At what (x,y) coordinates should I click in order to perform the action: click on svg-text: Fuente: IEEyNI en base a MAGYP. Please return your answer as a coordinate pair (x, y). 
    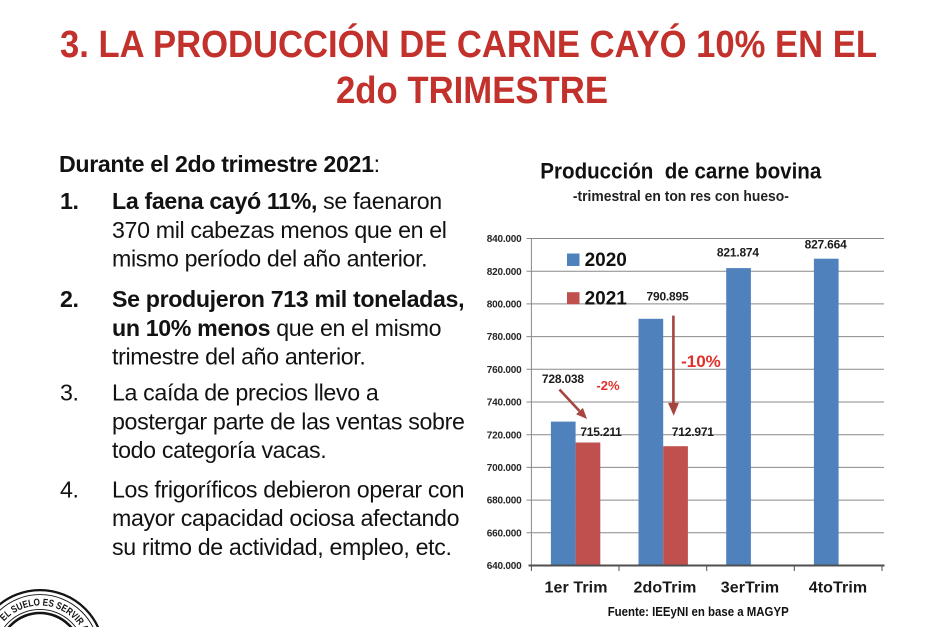
    Looking at the image, I should click on (698, 612).